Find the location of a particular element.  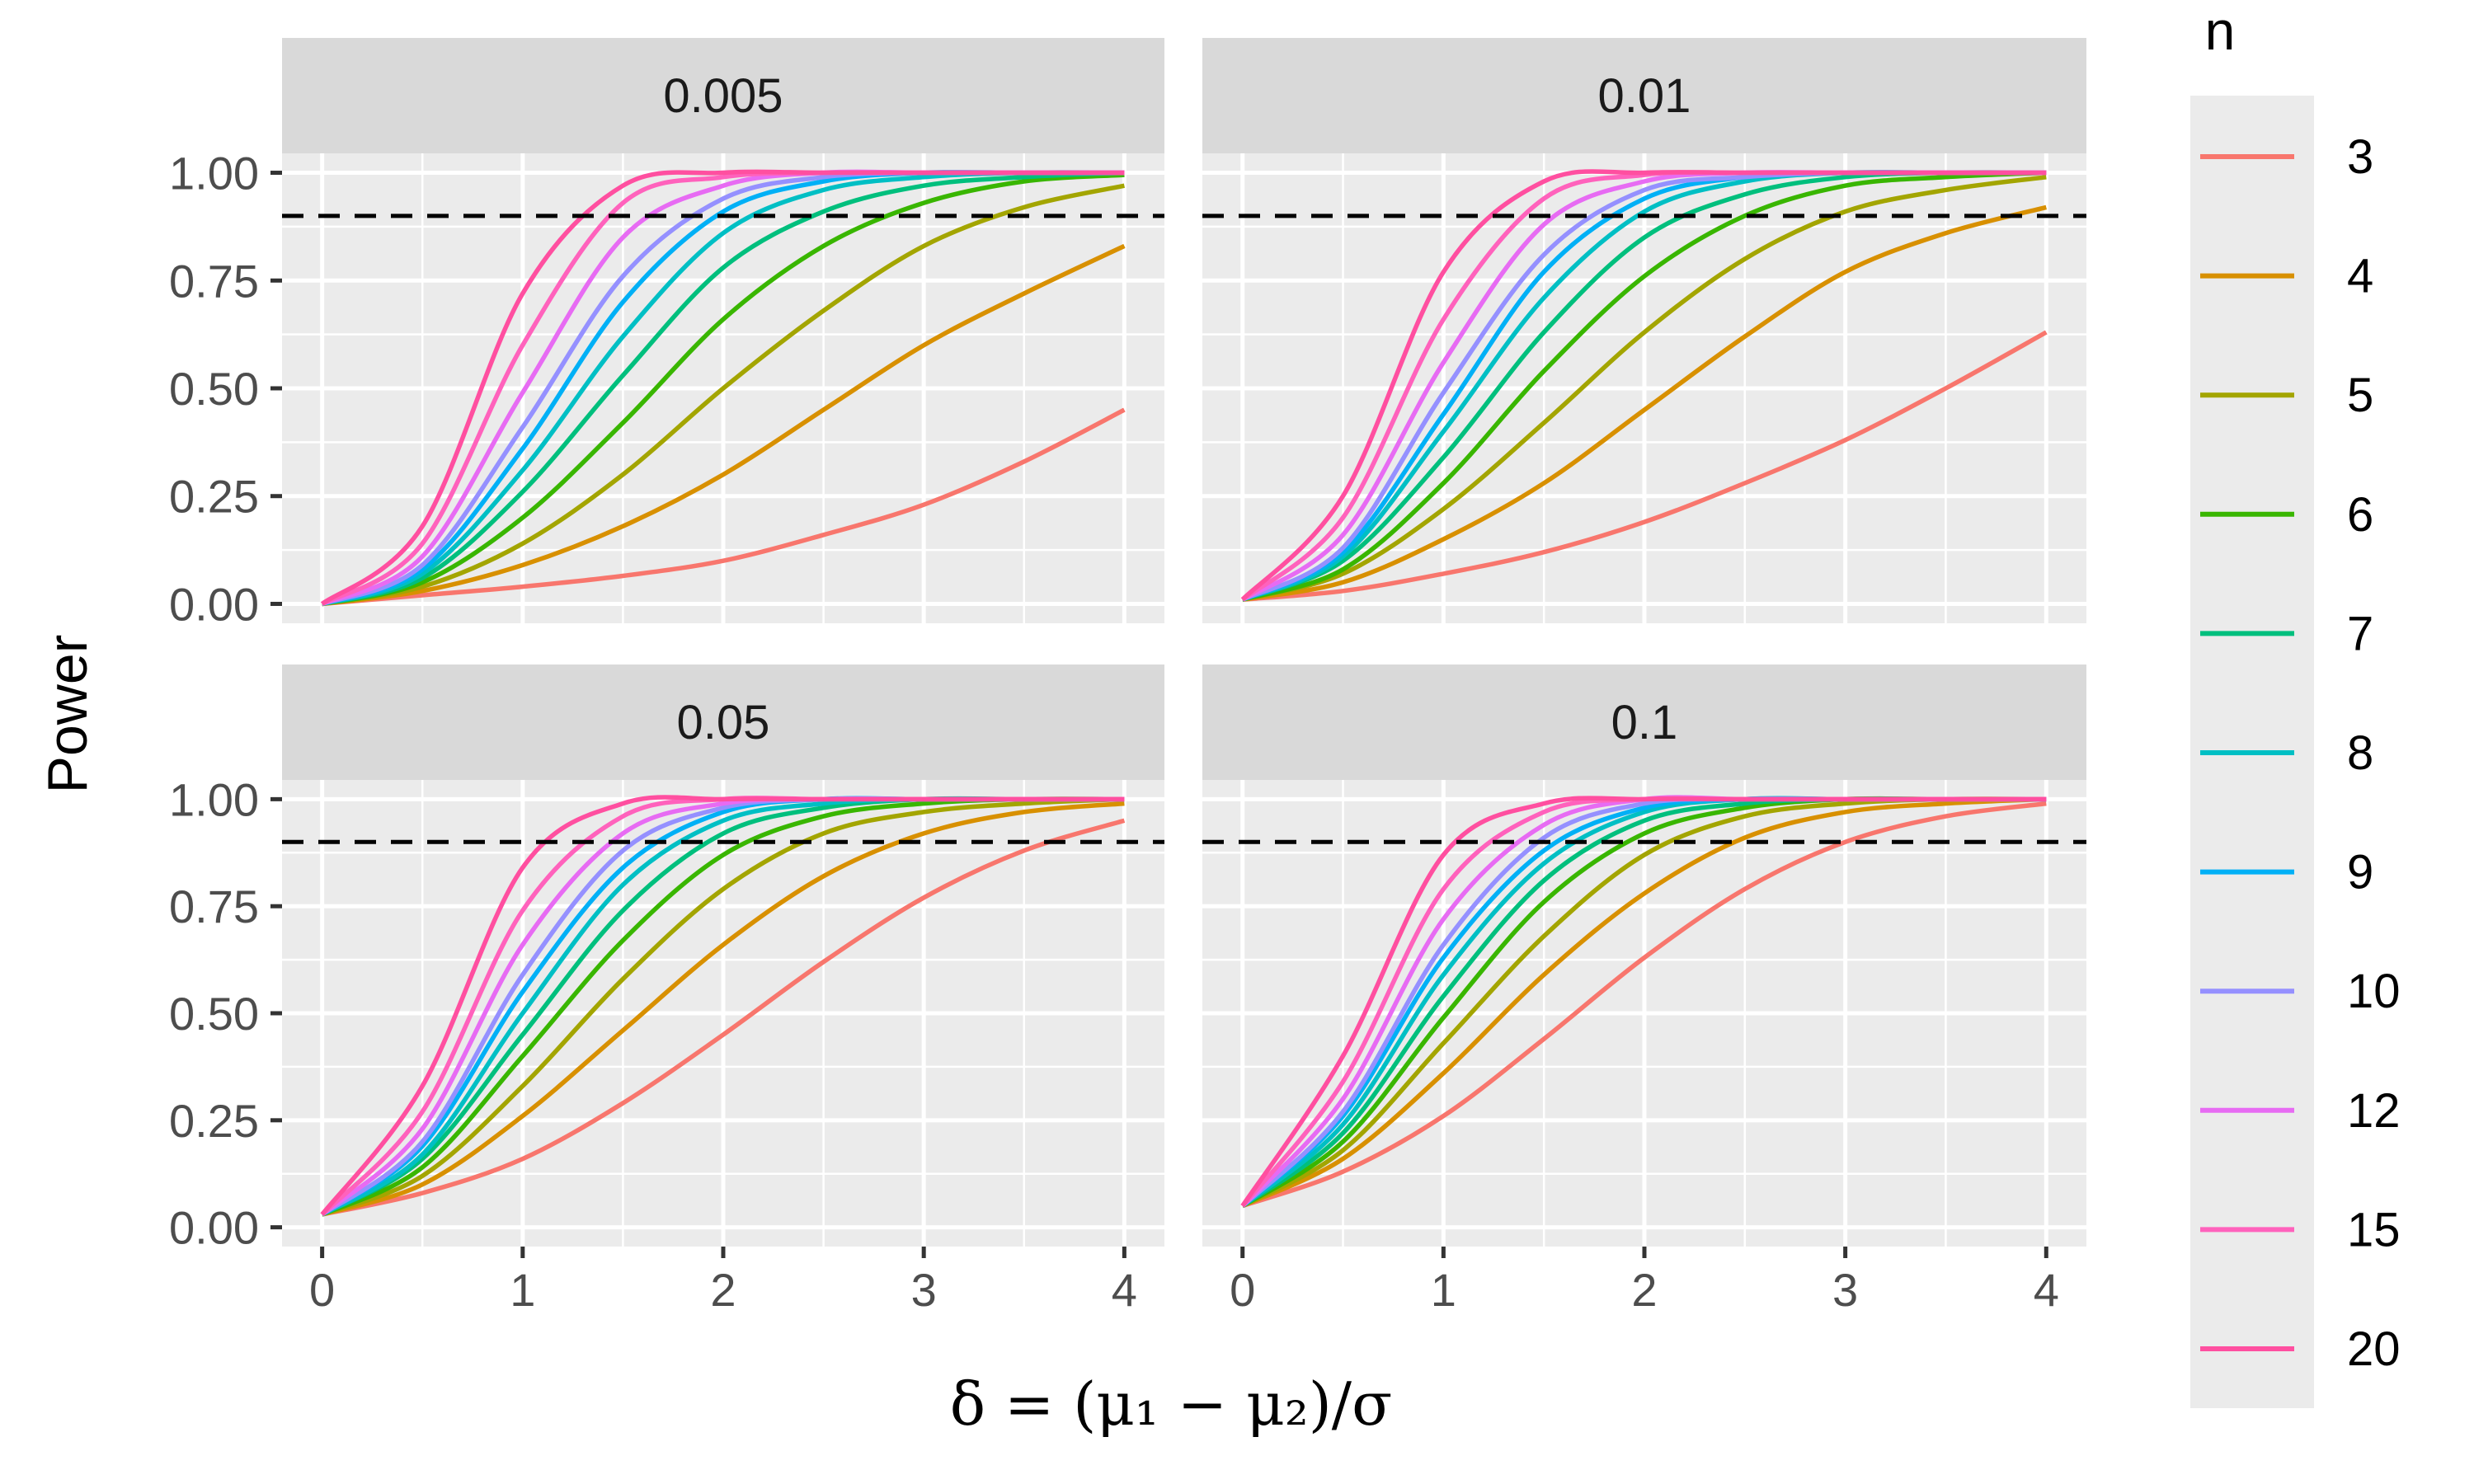

legend-label-n5: 5 is located at coordinates (2360, 395).